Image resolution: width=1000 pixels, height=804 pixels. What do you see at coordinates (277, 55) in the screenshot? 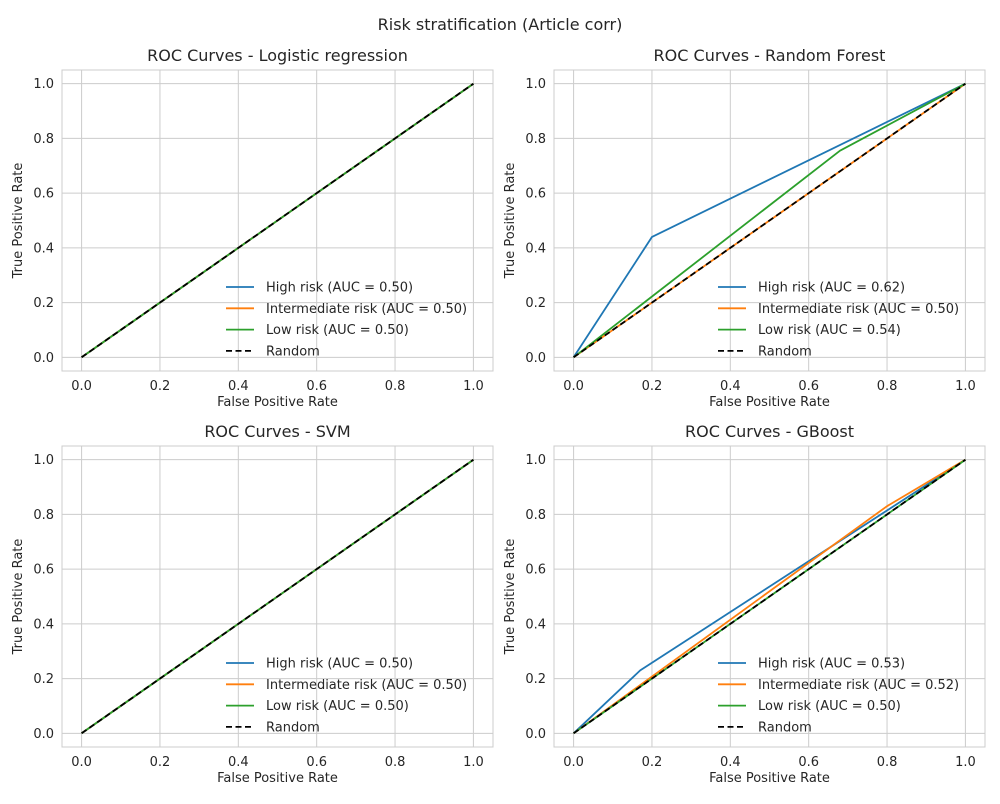
I see `panel-title: ROC Curves - Logistic regression` at bounding box center [277, 55].